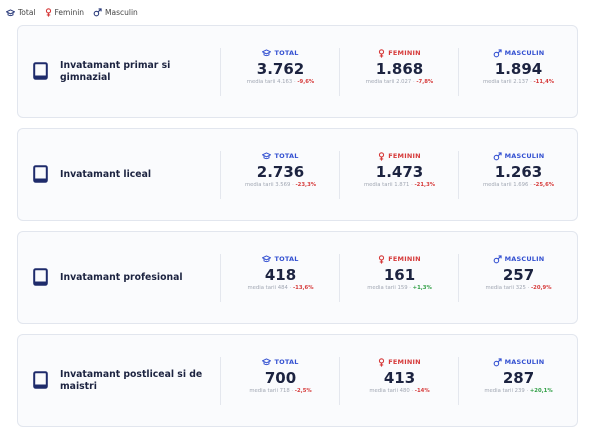 The height and width of the screenshot is (428, 594). I want to click on stat-value: 1.473, so click(399, 172).